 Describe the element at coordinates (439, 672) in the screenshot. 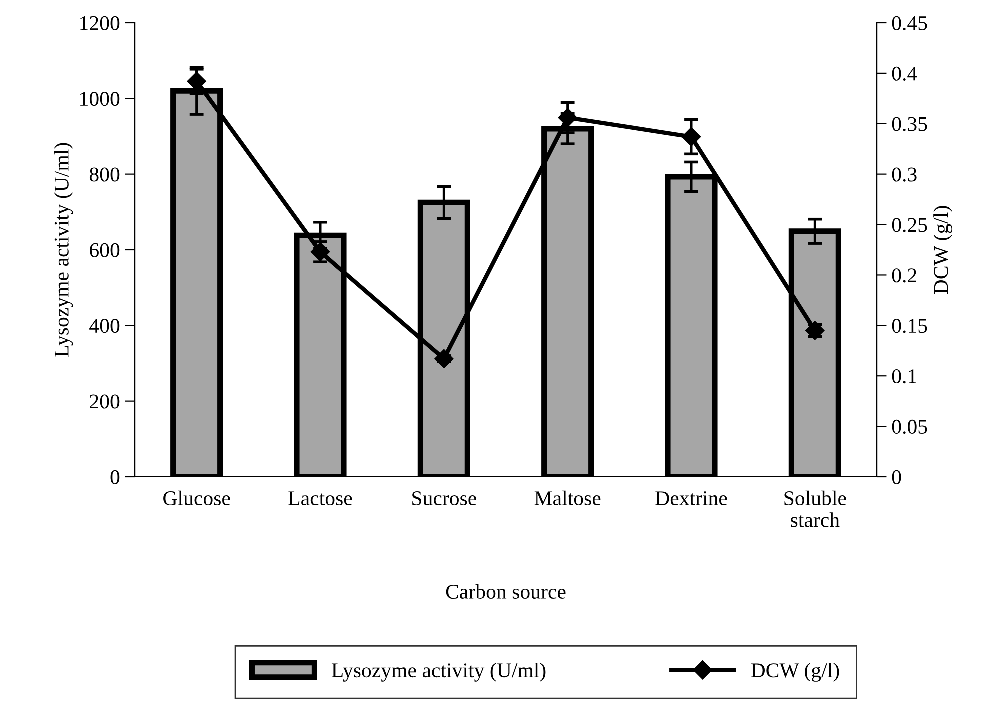

I see `legend-label: Lysozyme activity (U/ml)` at that location.